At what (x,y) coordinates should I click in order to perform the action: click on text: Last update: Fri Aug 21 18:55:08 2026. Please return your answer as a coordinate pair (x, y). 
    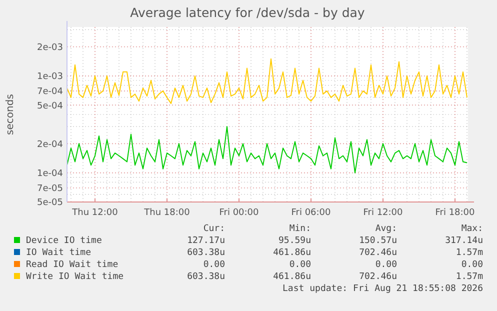
    Looking at the image, I should click on (382, 289).